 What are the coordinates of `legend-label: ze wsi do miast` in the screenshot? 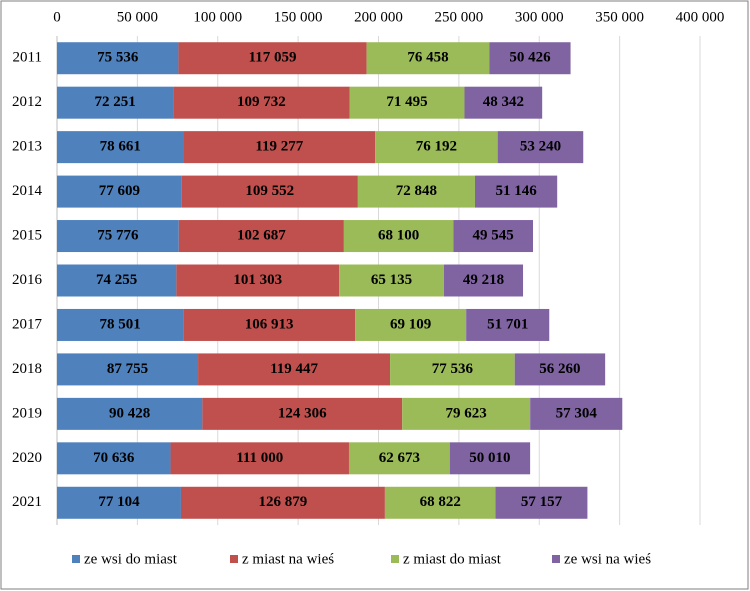 It's located at (131, 559).